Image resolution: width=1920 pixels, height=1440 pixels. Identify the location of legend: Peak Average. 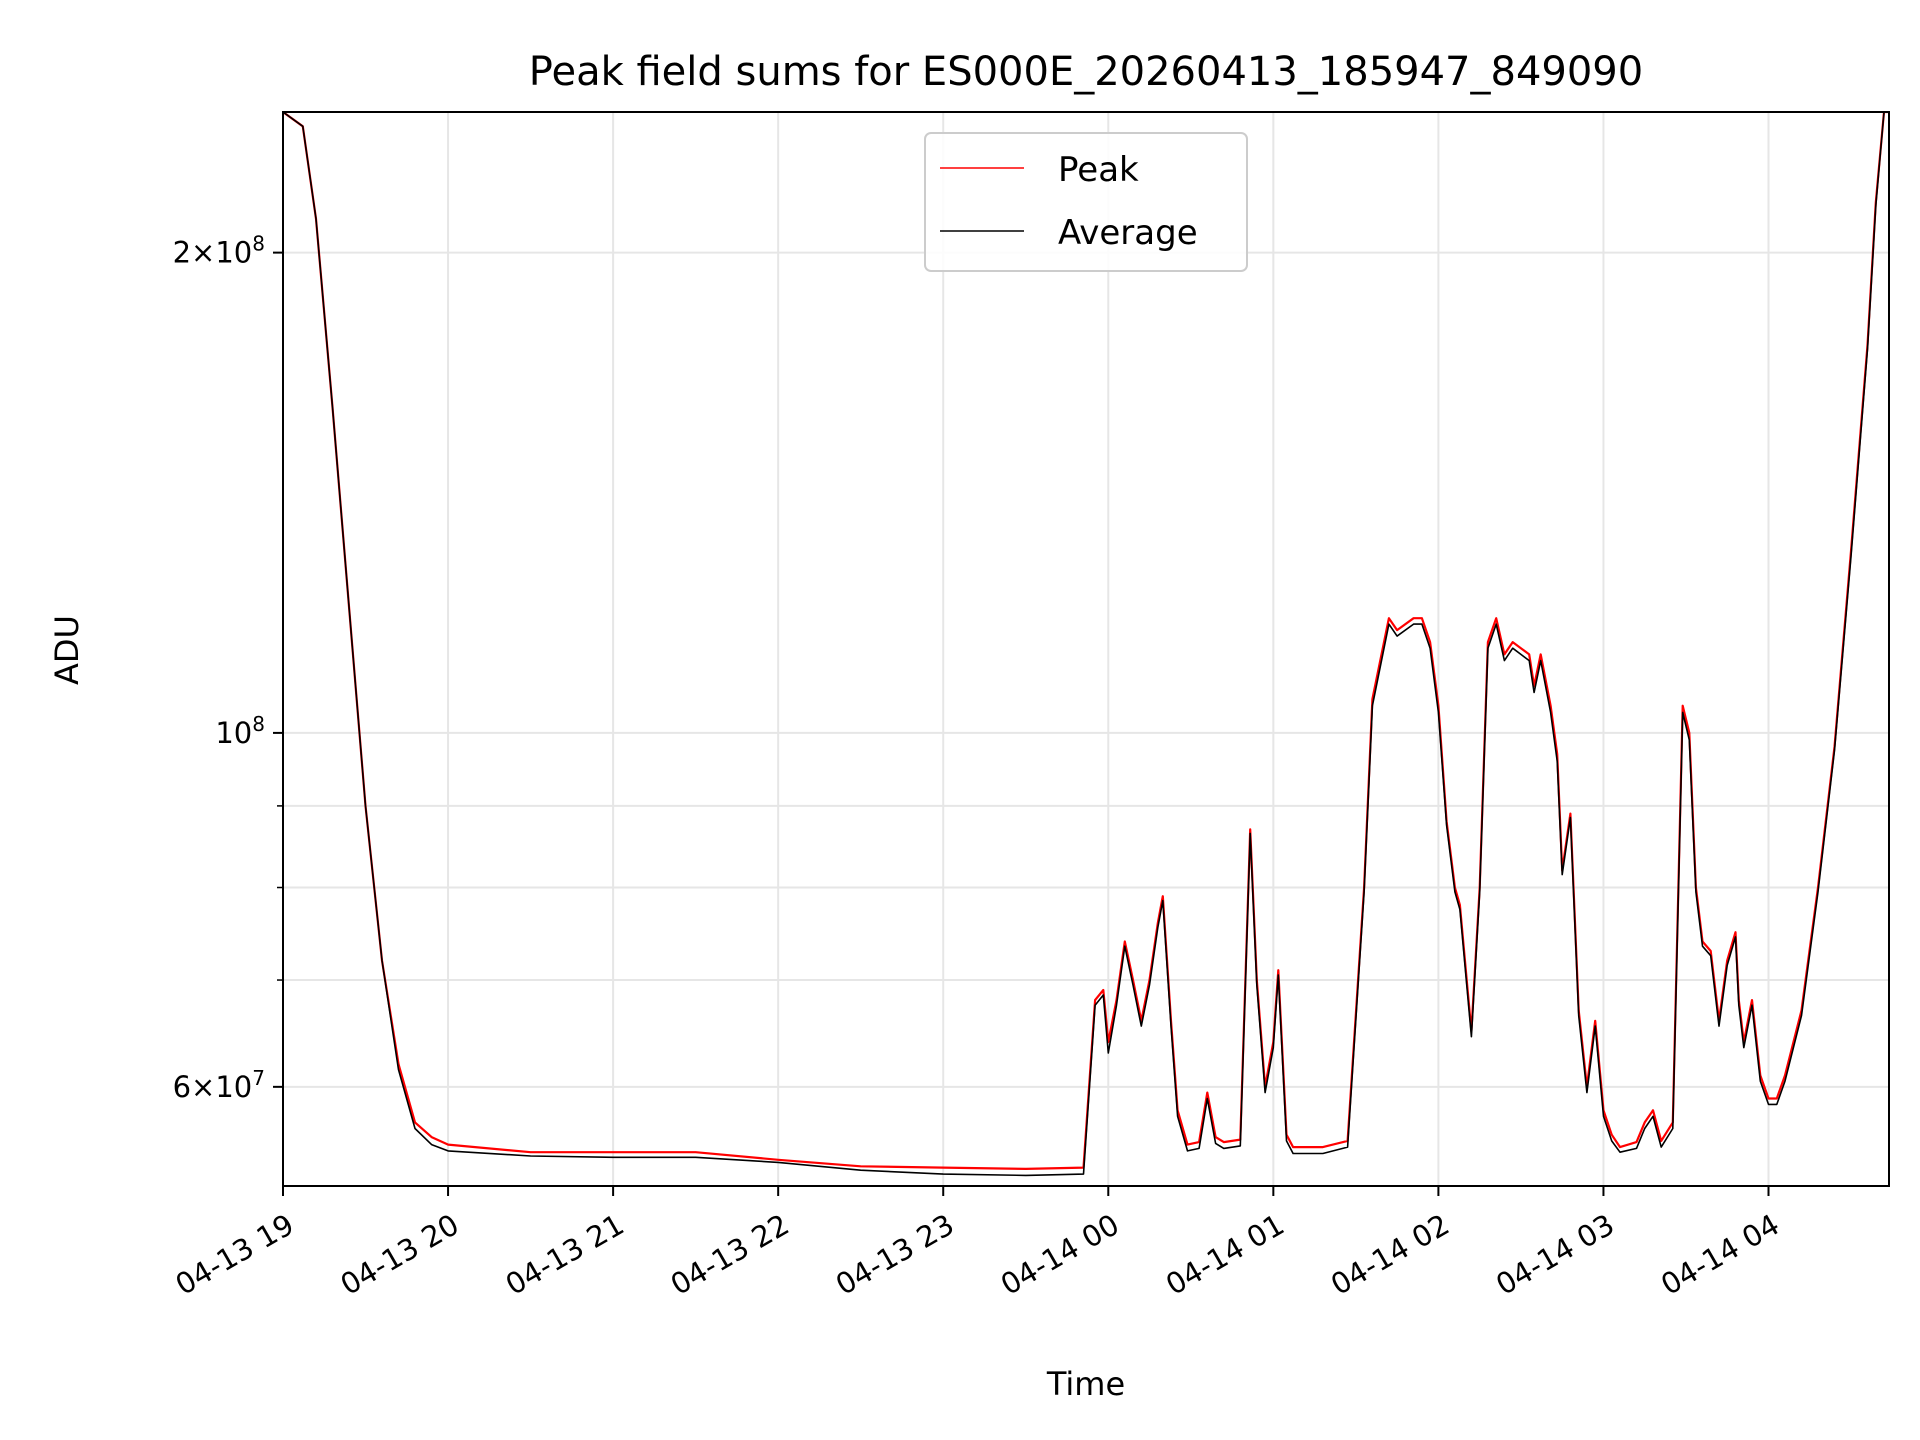
(1086, 202).